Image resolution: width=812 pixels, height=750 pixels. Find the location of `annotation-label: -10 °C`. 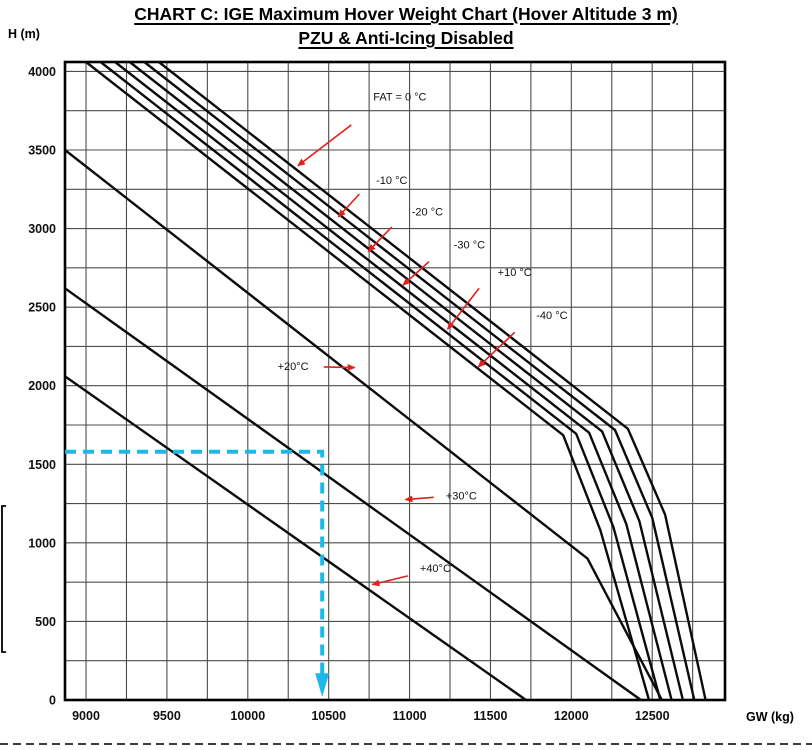

annotation-label: -10 °C is located at coordinates (391, 181).